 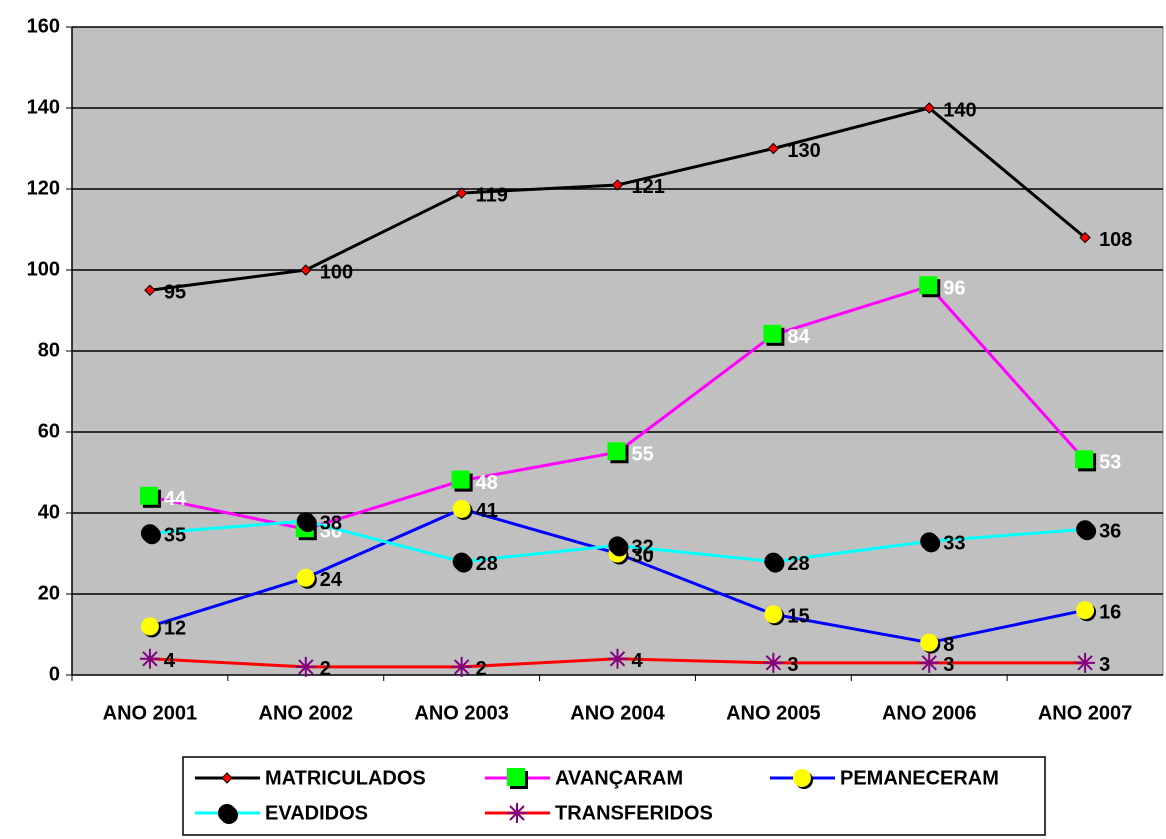 I want to click on legend-item: MATRICULADOS, so click(x=310, y=778).